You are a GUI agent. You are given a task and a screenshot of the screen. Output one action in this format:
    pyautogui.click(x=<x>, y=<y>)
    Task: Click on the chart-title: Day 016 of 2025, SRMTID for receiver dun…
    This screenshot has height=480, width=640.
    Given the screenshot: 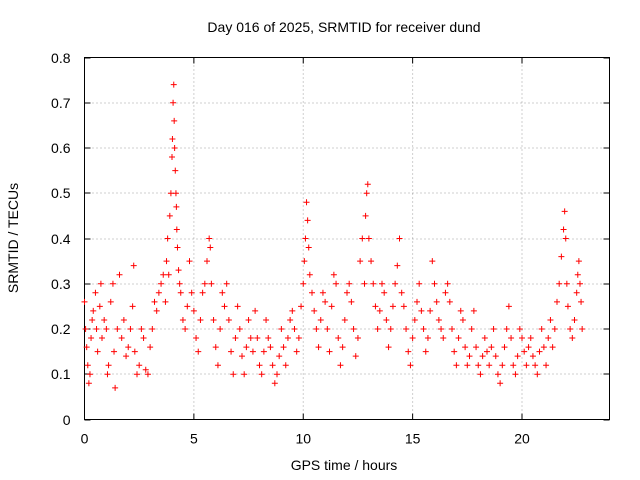 What is the action you would take?
    pyautogui.click(x=343, y=27)
    